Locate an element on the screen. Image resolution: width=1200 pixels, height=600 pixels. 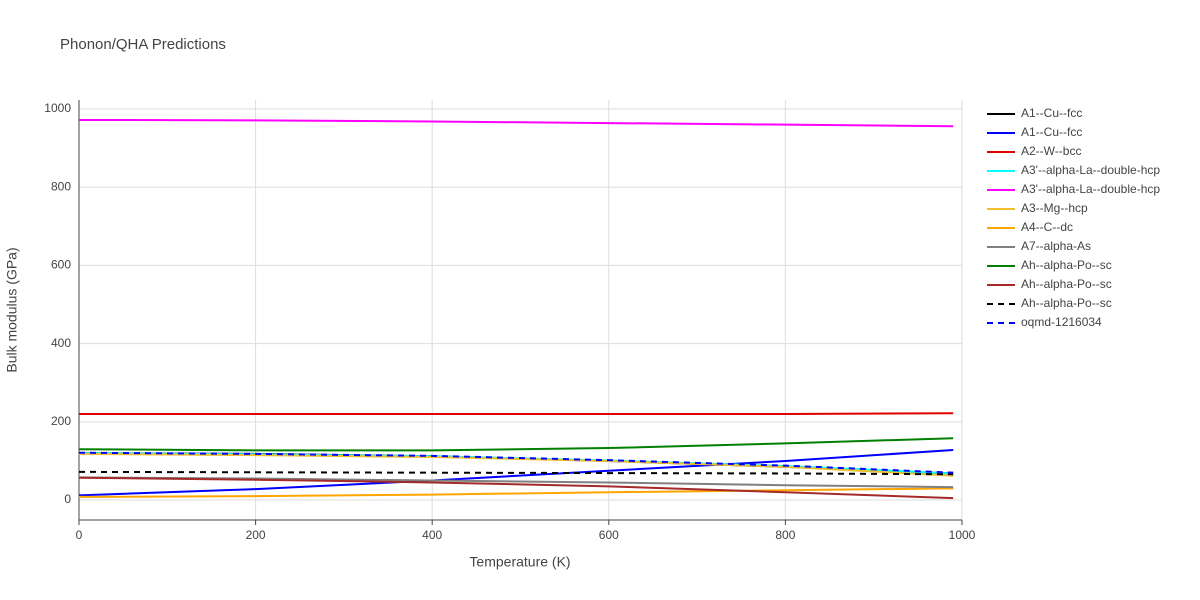
chart-title: Phonon/QHA Predictions is located at coordinates (143, 44).